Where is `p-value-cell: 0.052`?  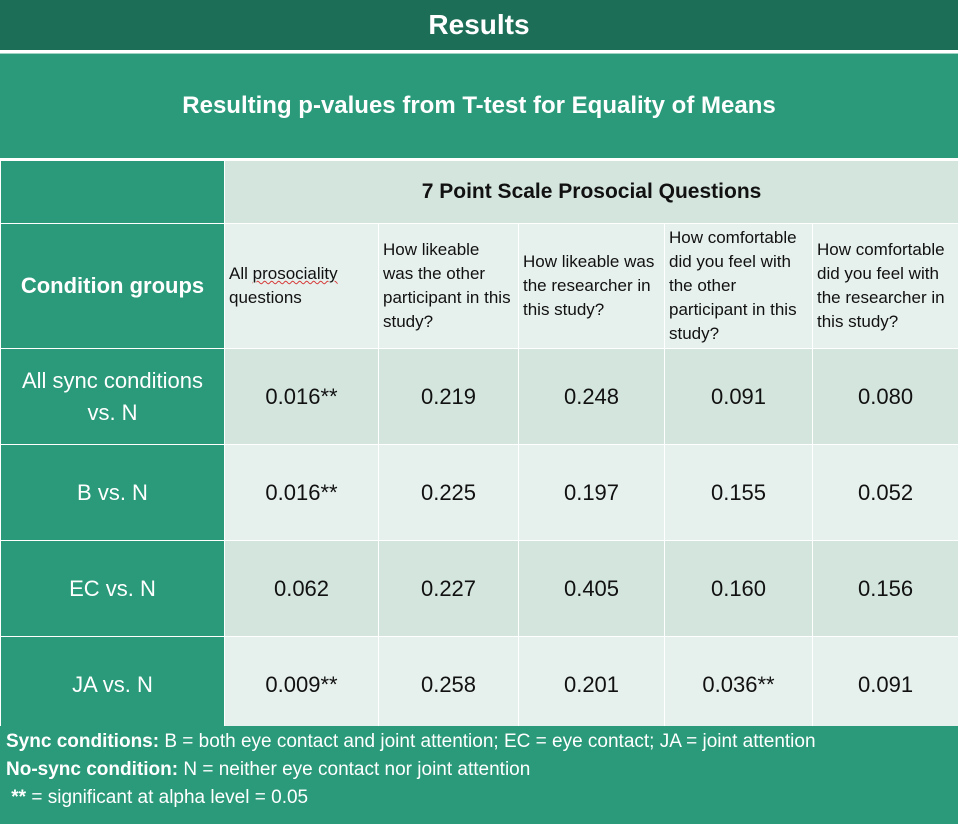 p-value-cell: 0.052 is located at coordinates (884, 492).